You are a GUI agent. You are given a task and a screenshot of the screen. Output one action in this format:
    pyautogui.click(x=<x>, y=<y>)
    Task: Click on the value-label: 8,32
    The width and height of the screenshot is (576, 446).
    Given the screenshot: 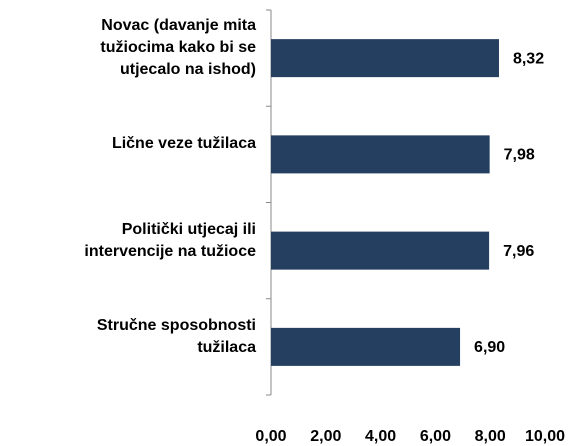 What is the action you would take?
    pyautogui.click(x=528, y=58)
    